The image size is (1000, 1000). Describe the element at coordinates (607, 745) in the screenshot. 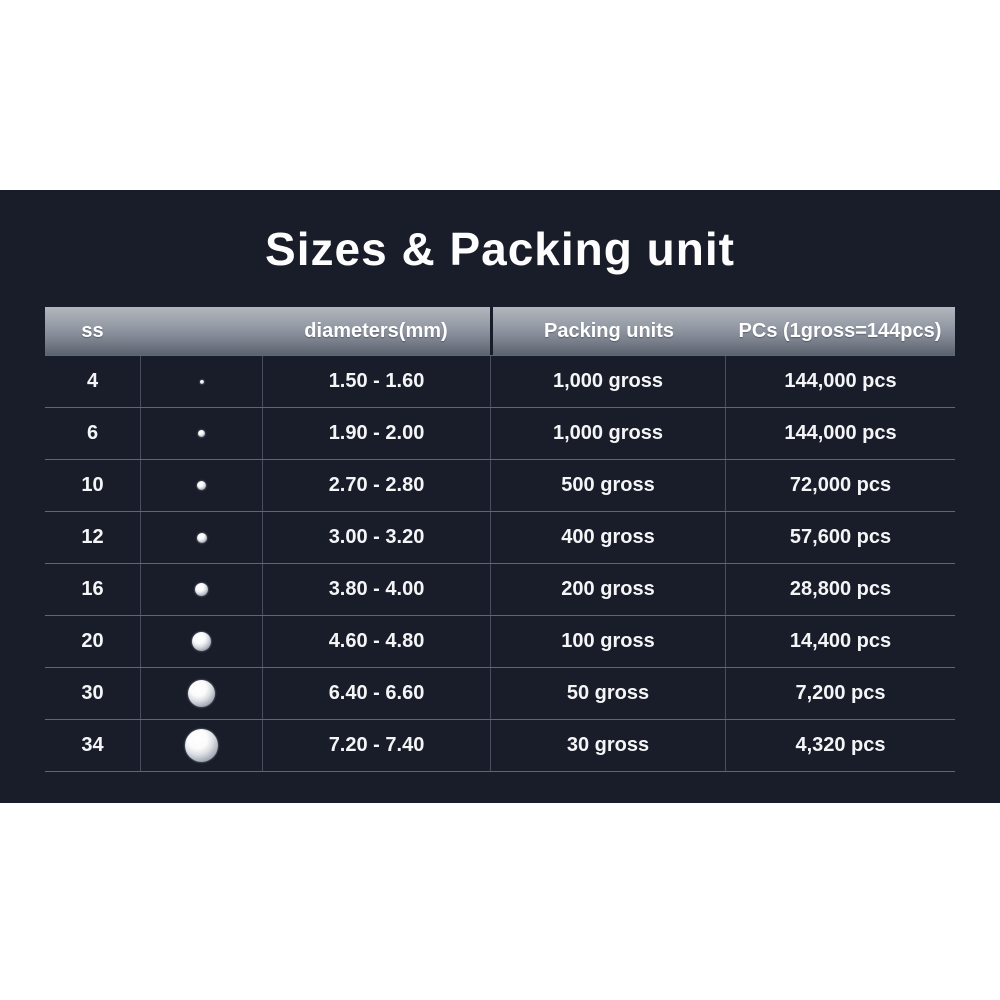

I see `packing-units-value: 30 gross` at that location.